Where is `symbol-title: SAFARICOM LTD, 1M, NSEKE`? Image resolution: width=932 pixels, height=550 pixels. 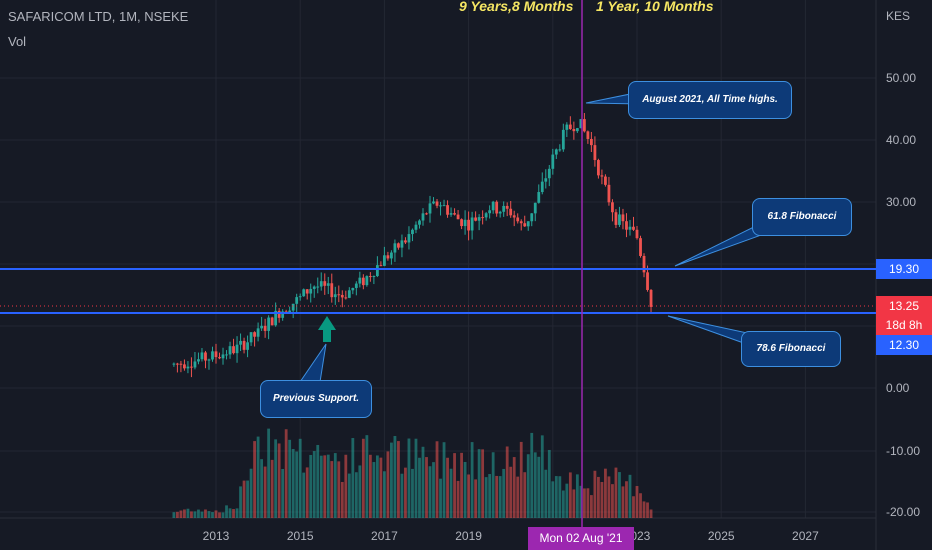 symbol-title: SAFARICOM LTD, 1M, NSEKE is located at coordinates (98, 16).